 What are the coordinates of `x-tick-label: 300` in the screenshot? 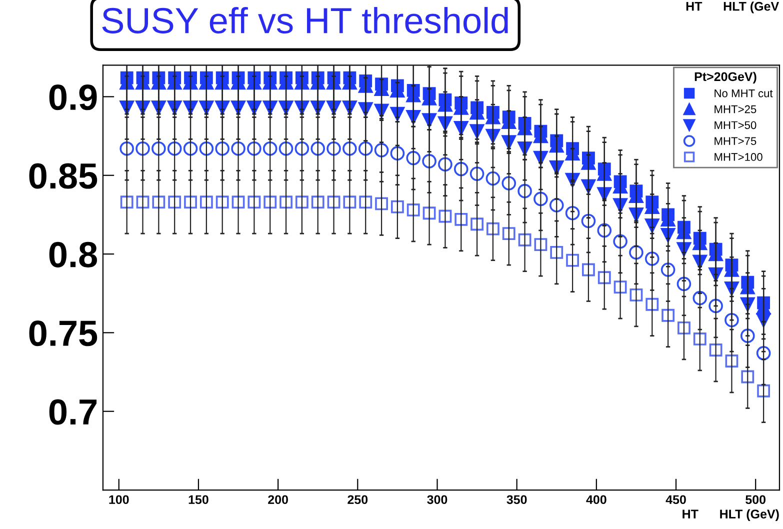 It's located at (437, 499).